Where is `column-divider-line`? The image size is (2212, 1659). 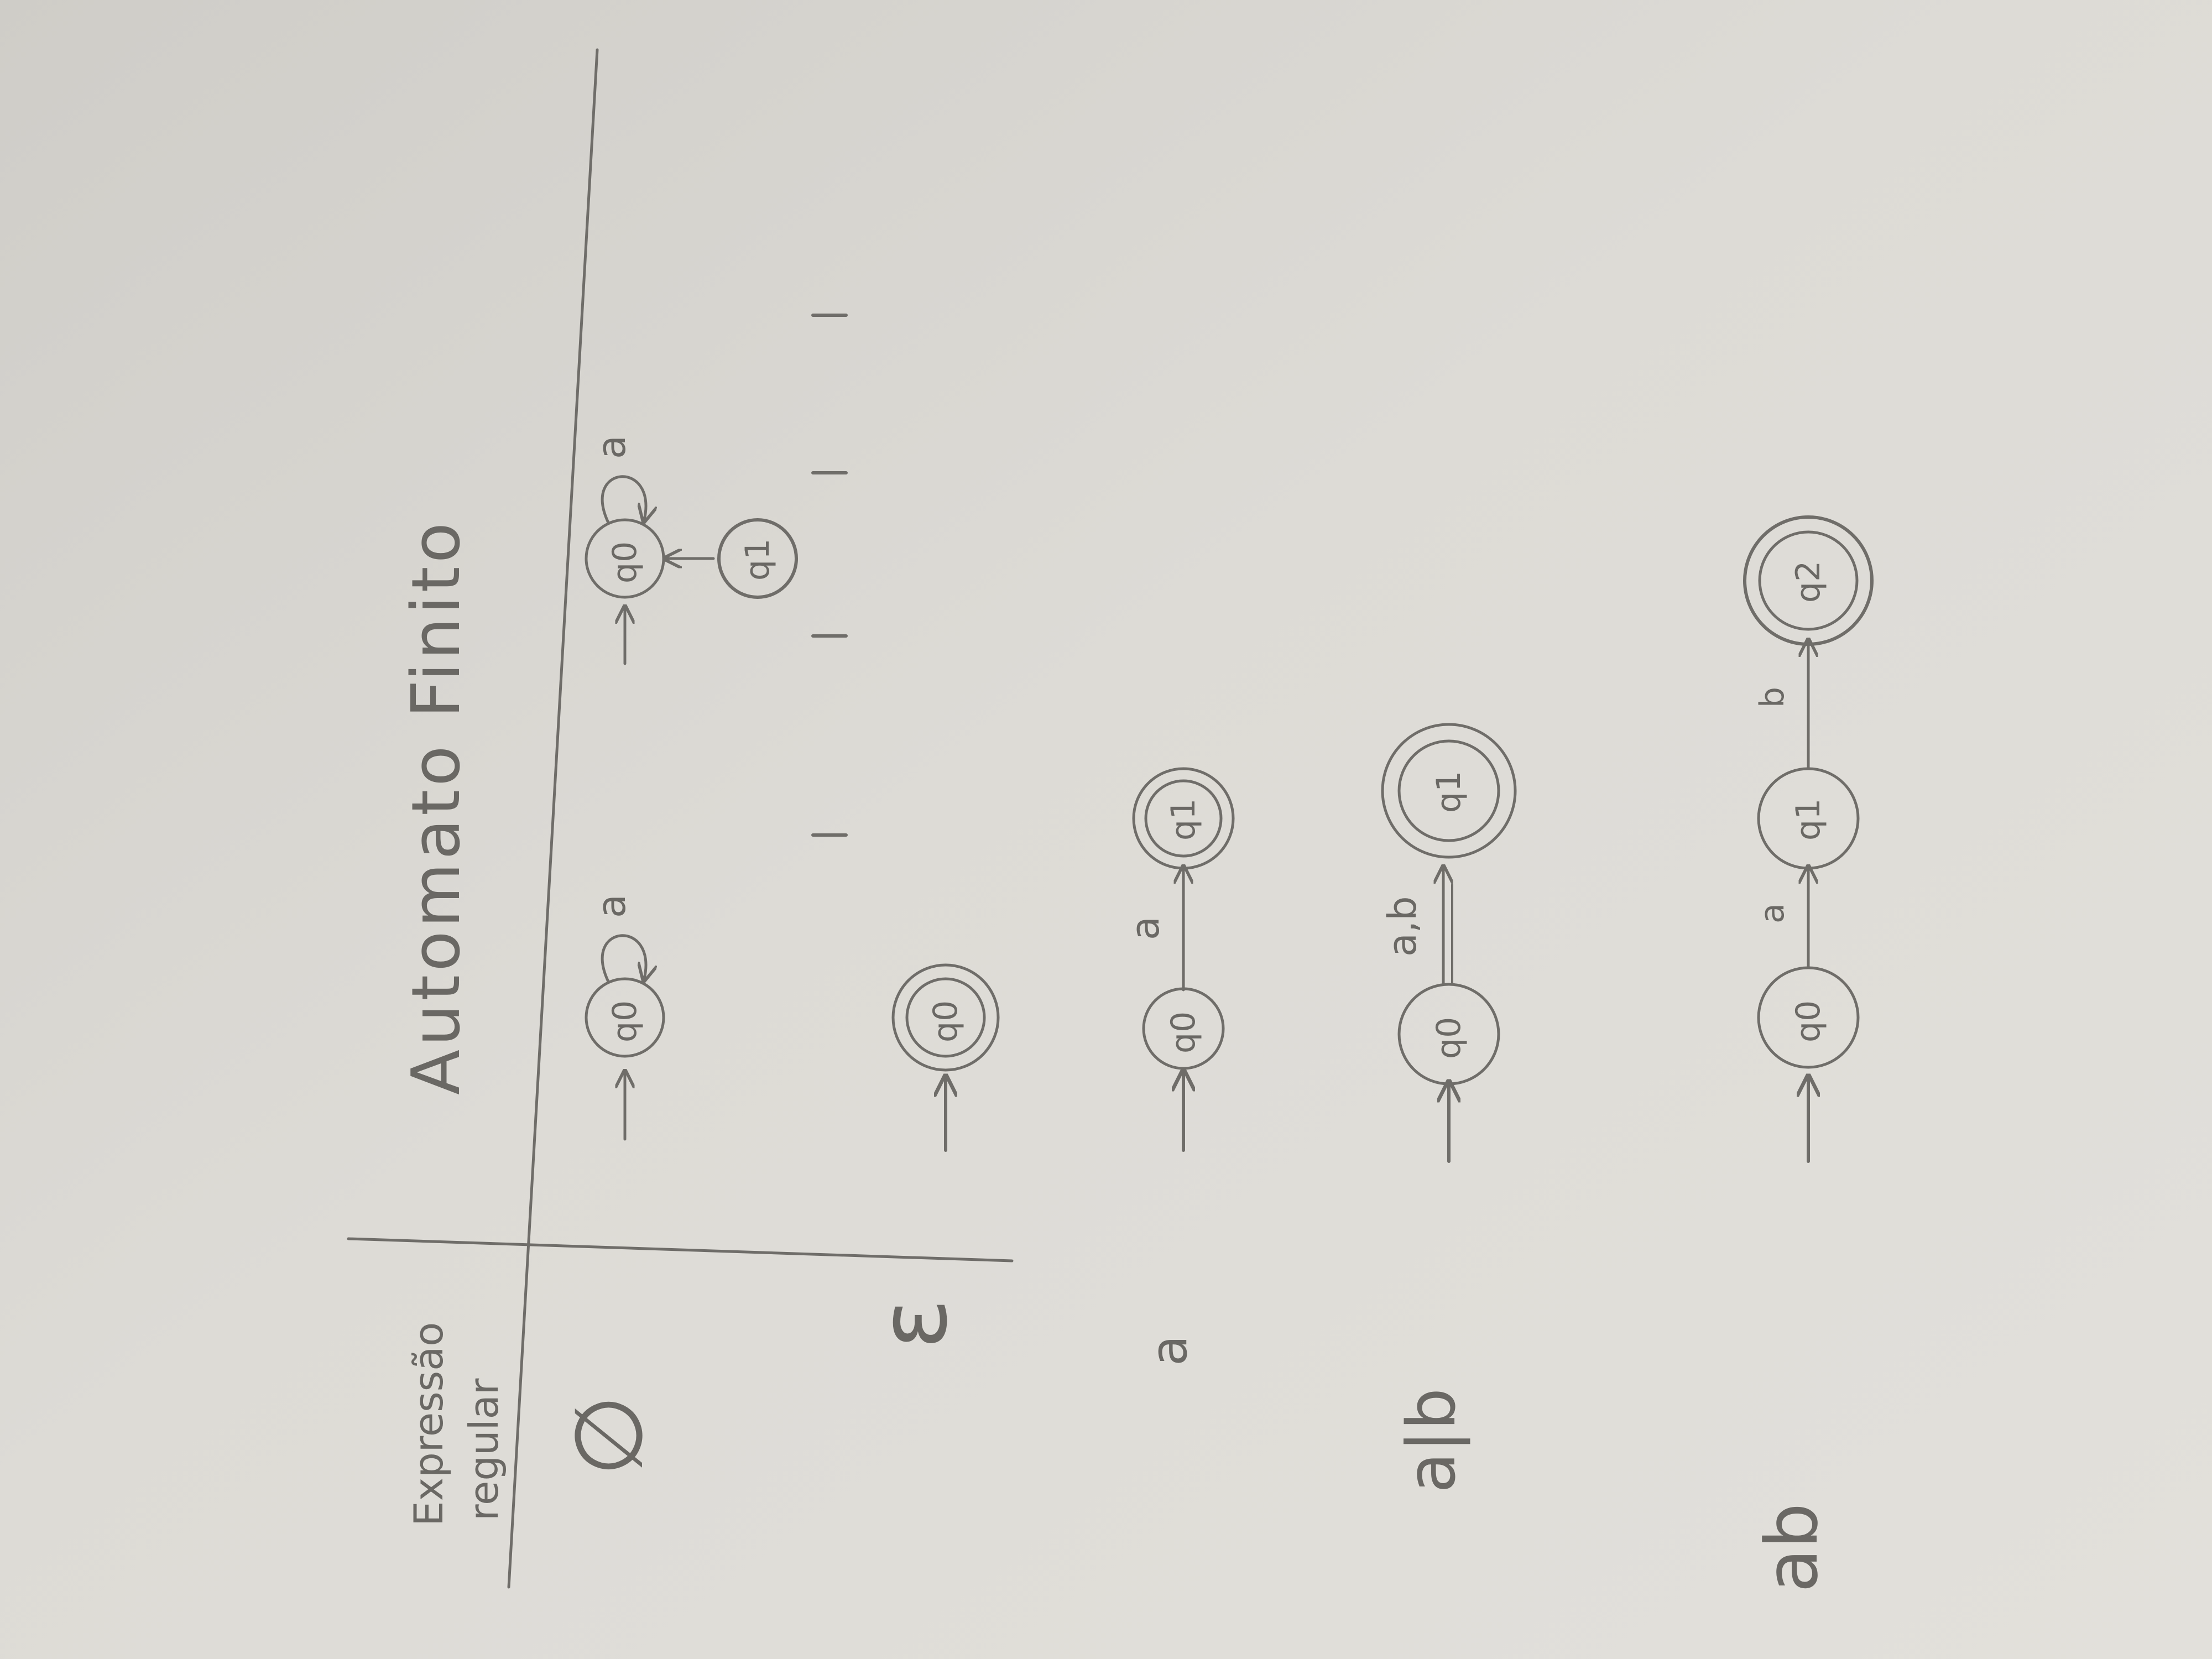 column-divider-line is located at coordinates (681, 1249).